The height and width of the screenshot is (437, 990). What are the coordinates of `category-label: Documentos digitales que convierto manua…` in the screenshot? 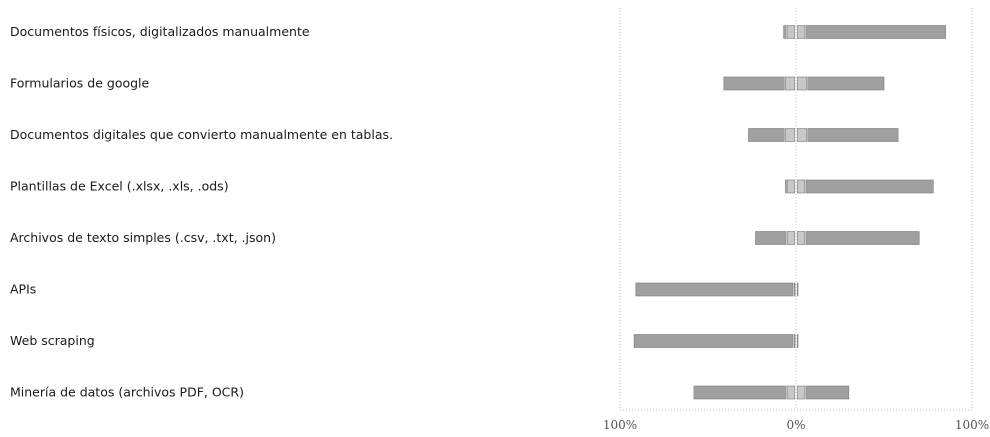 It's located at (201, 134).